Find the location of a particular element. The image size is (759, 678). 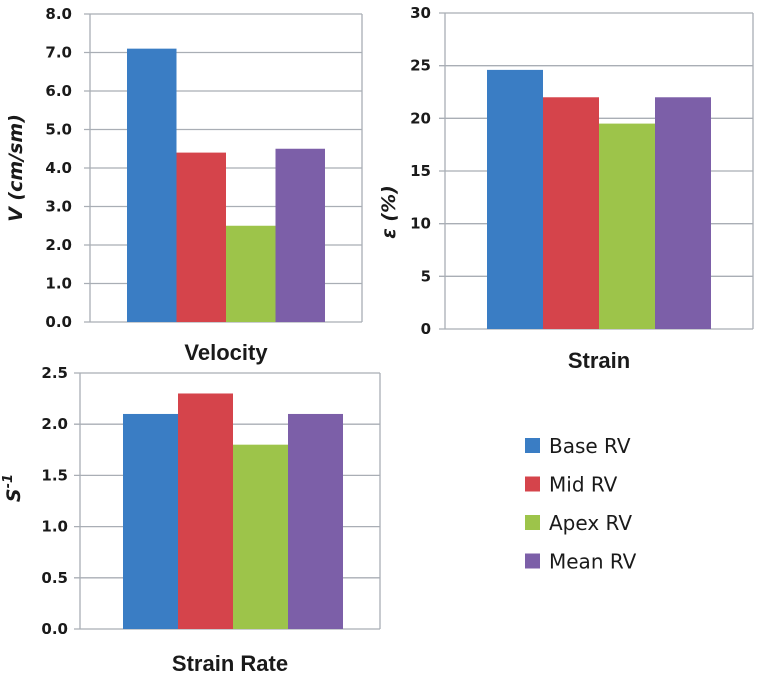

y-tick-label: 5.0 is located at coordinates (58, 130).